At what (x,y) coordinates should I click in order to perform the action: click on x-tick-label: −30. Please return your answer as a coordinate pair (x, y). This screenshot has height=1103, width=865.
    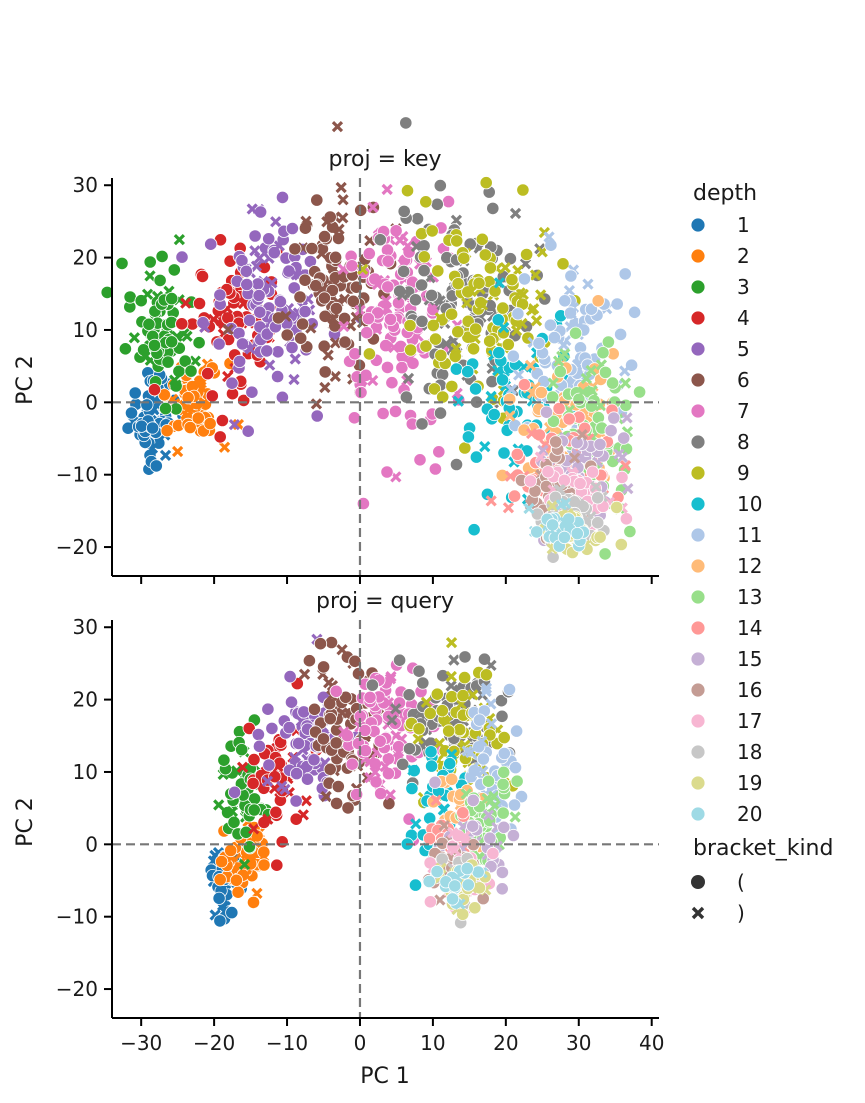
    Looking at the image, I should click on (141, 1043).